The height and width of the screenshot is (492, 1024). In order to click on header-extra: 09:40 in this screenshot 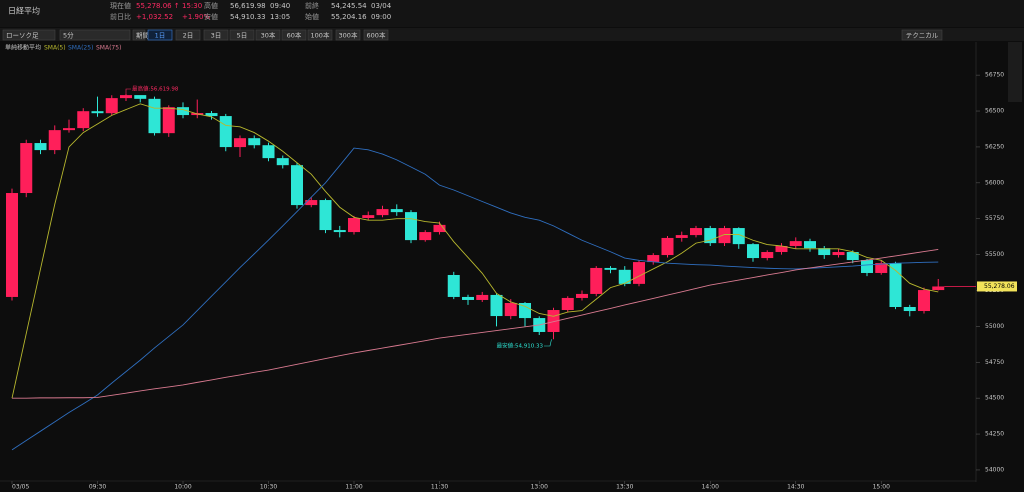, I will do `click(280, 6)`.